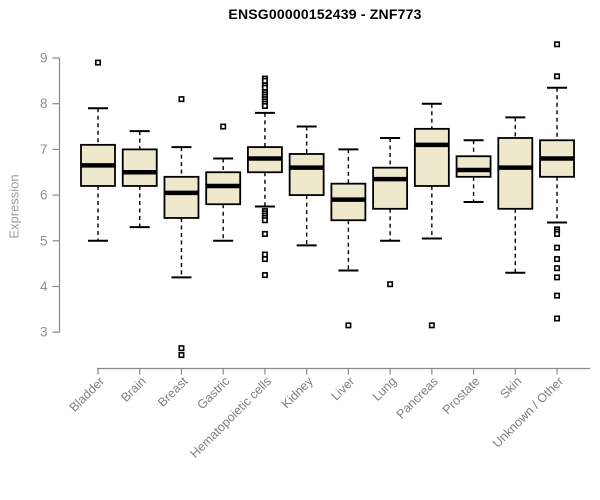  Describe the element at coordinates (44, 332) in the screenshot. I see `y-tick-label: 3` at that location.